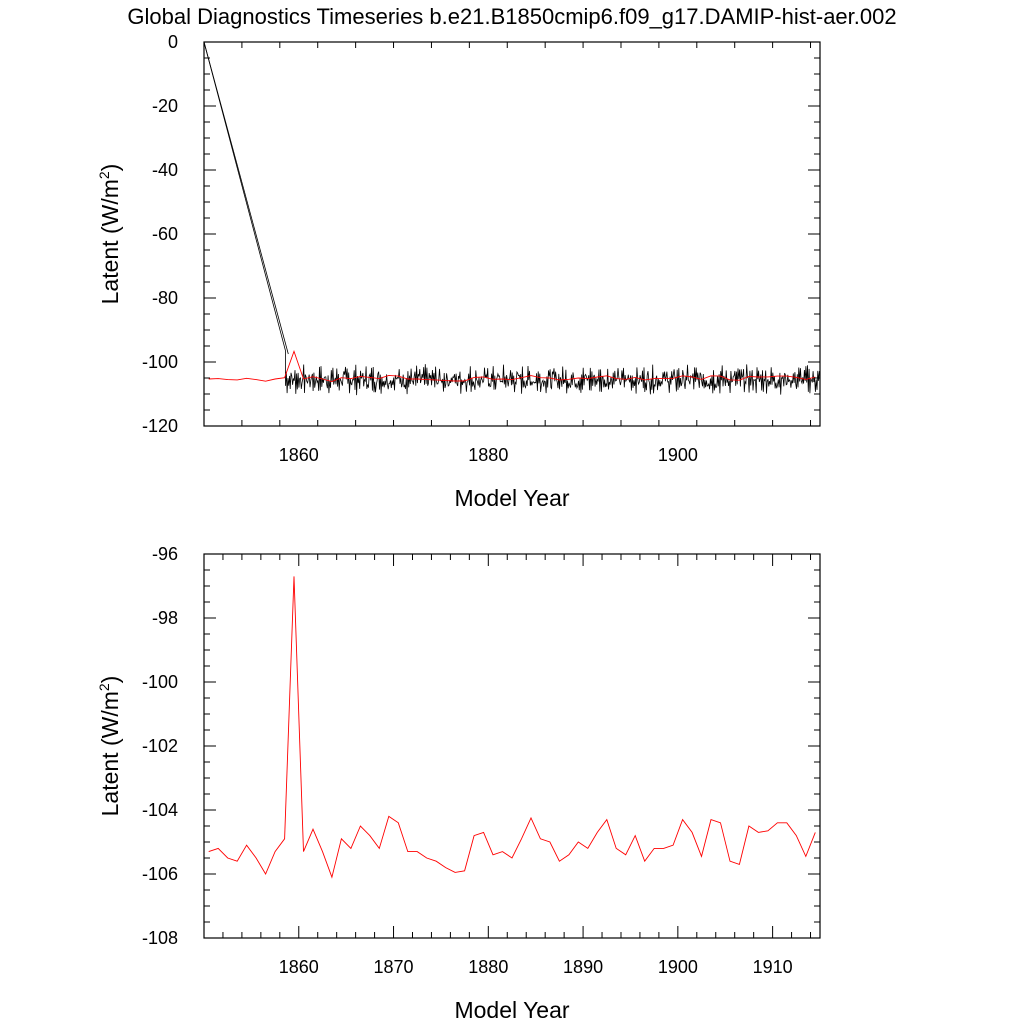 This screenshot has width=1024, height=1024. I want to click on y-tick-label: -108, so click(160, 938).